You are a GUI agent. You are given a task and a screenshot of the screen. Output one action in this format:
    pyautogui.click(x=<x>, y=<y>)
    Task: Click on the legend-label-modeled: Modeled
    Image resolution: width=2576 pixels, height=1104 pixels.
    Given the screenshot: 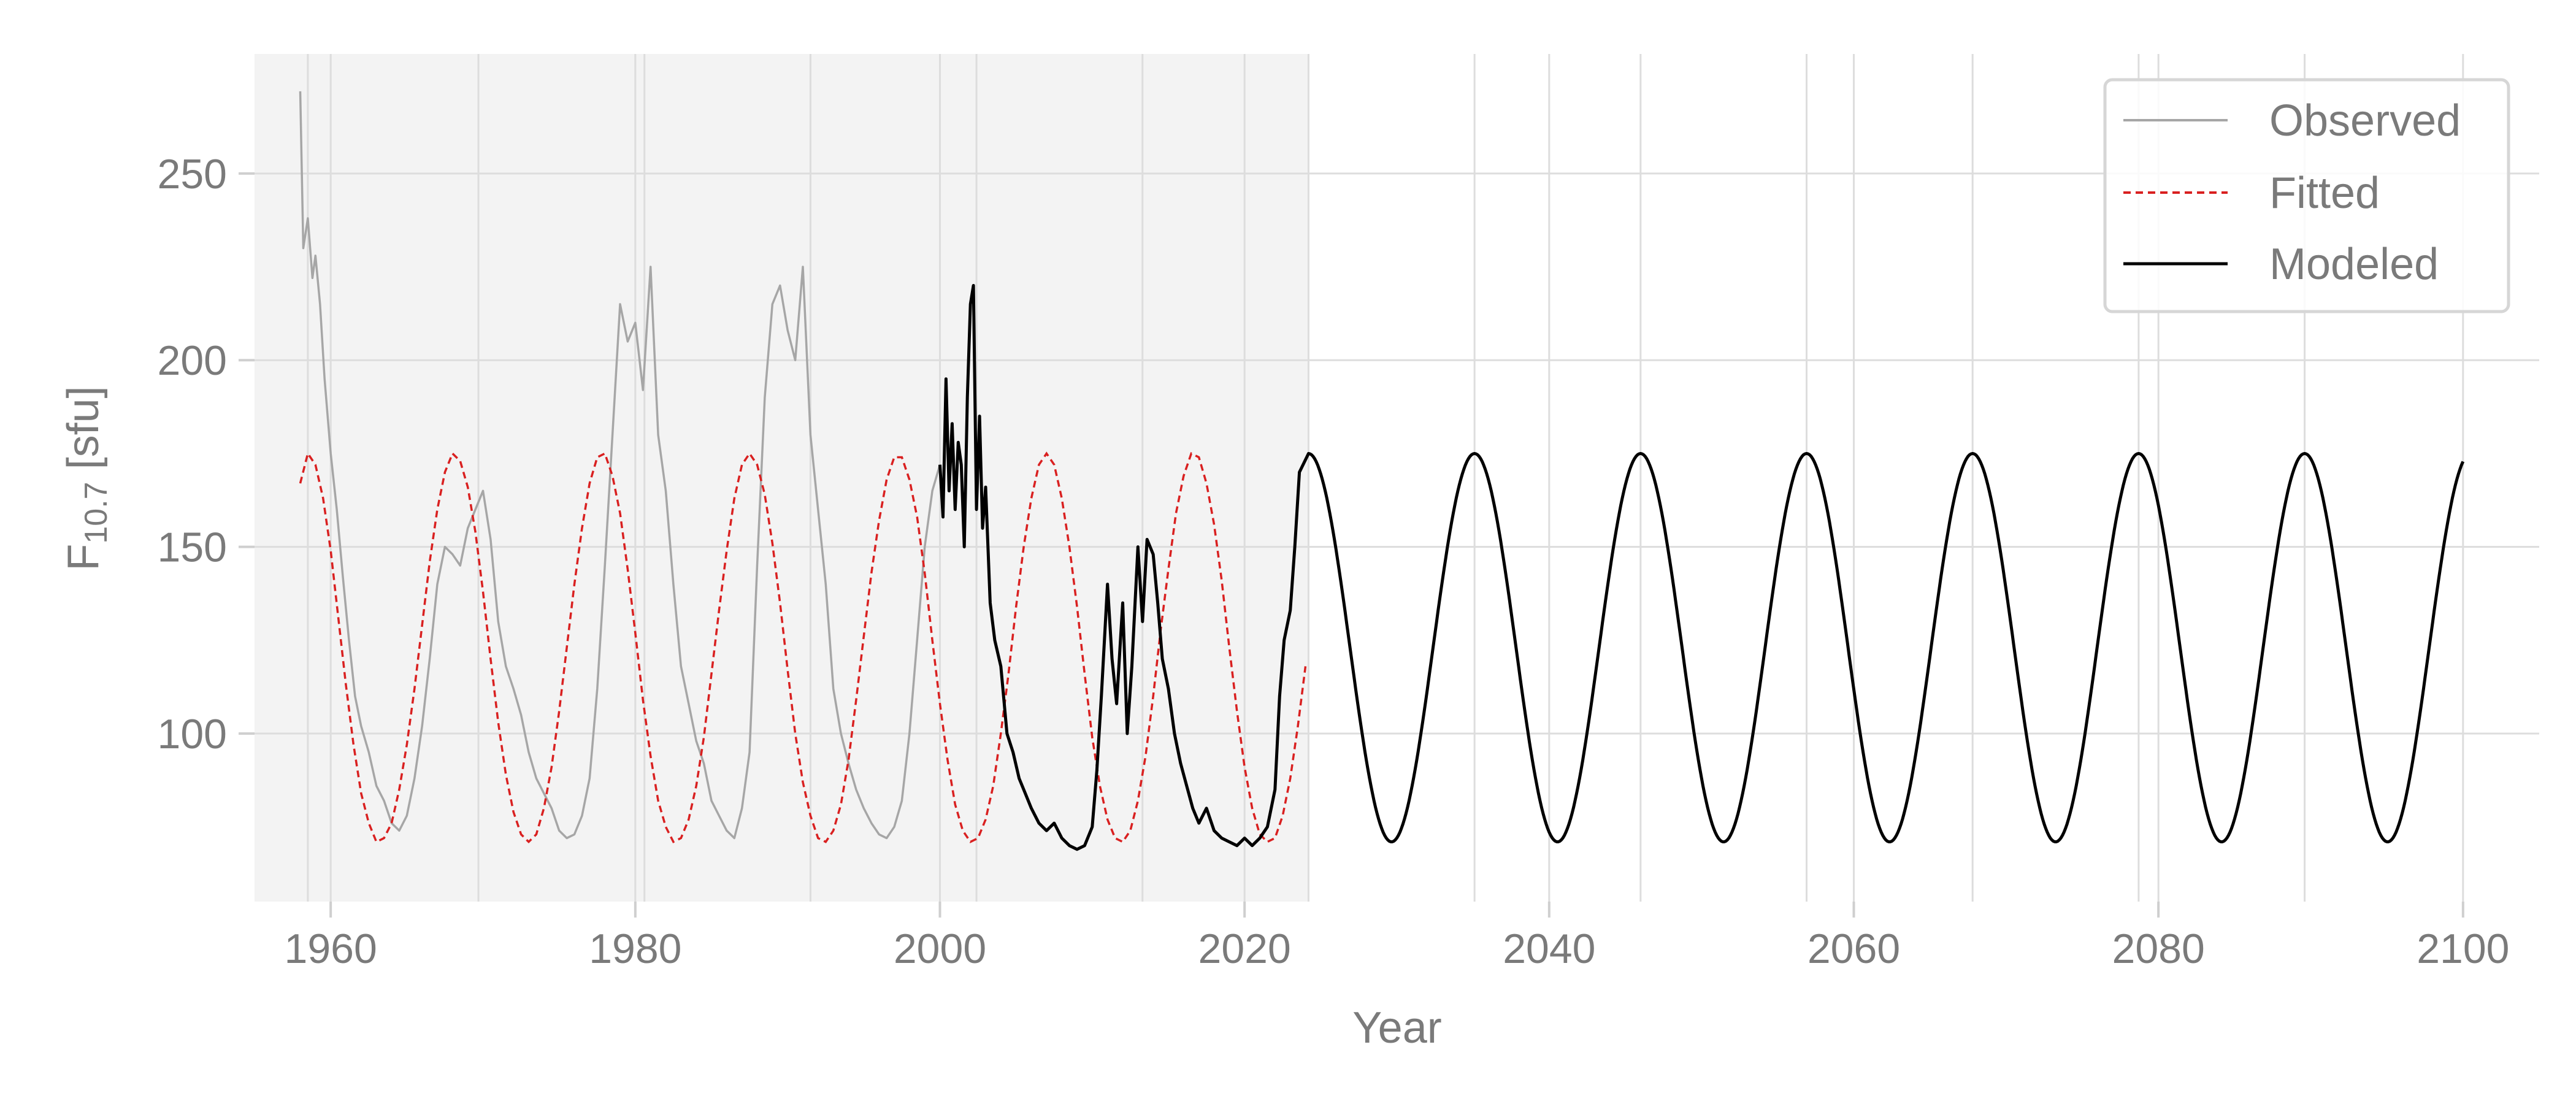 What is the action you would take?
    pyautogui.click(x=2354, y=264)
    